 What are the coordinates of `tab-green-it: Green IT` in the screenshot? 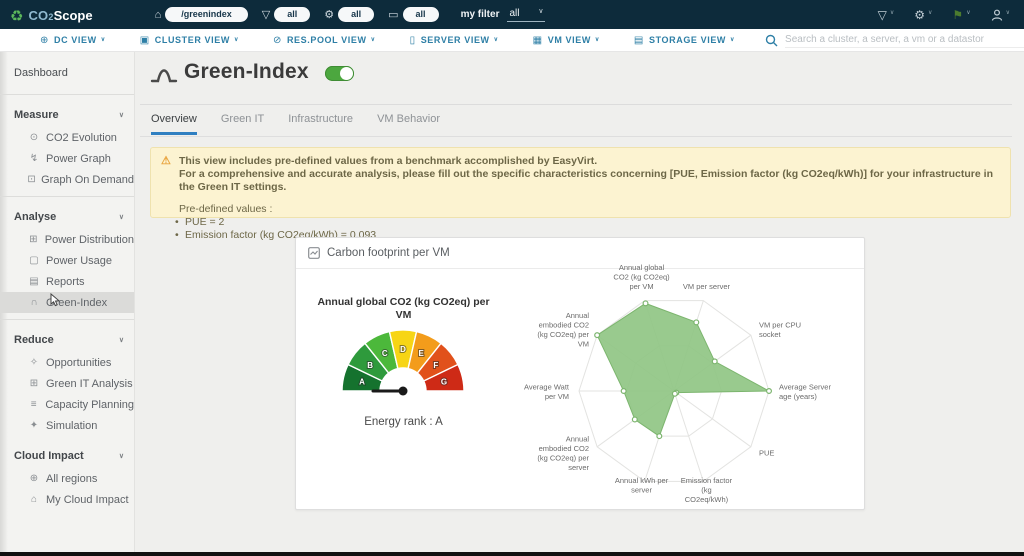 It's located at (242, 119).